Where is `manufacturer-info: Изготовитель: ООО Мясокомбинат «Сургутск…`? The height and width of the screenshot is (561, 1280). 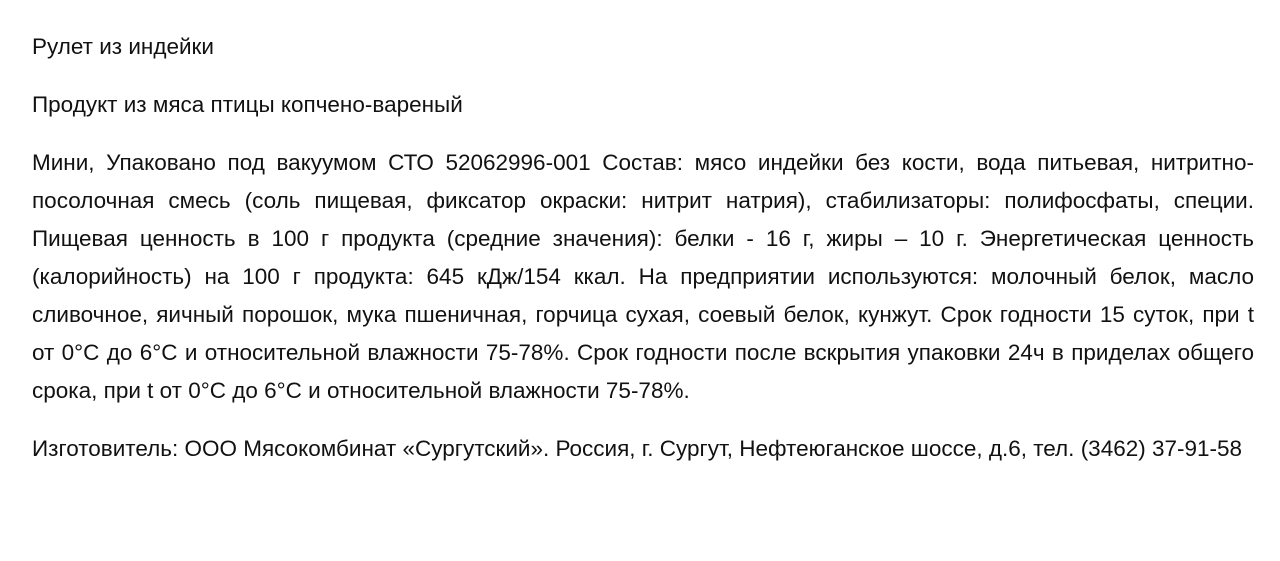 manufacturer-info: Изготовитель: ООО Мясокомбинат «Сургутск… is located at coordinates (637, 448).